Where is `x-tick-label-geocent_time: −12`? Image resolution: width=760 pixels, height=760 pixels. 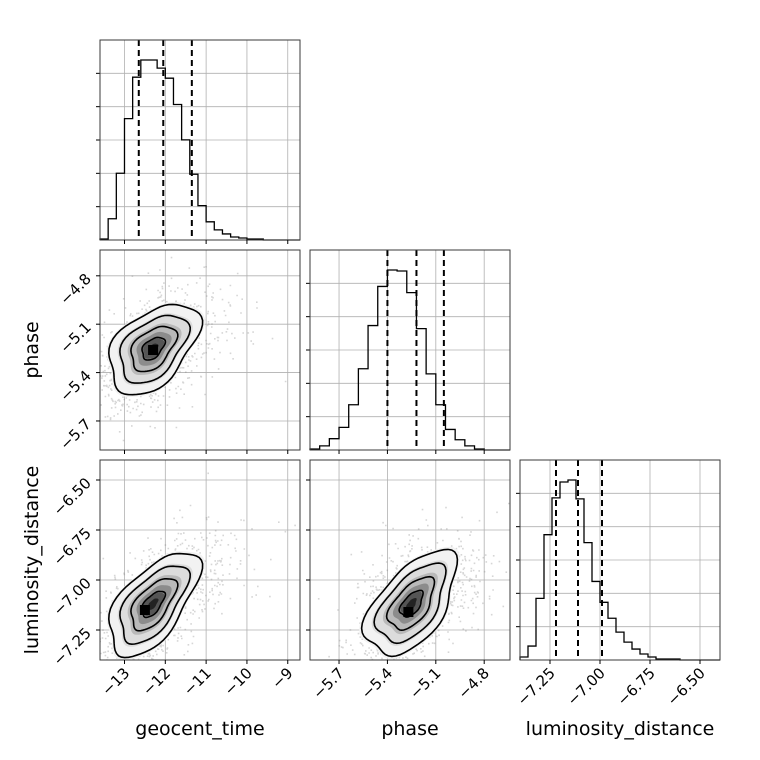
x-tick-label-geocent_time: −12 is located at coordinates (156, 681).